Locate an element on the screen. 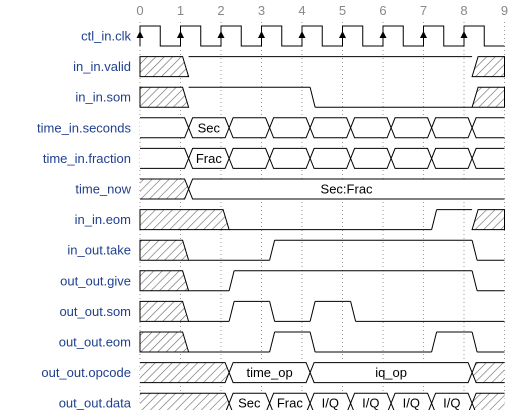 The width and height of the screenshot is (520, 410). signal-name: out_out.opcode is located at coordinates (86, 372).